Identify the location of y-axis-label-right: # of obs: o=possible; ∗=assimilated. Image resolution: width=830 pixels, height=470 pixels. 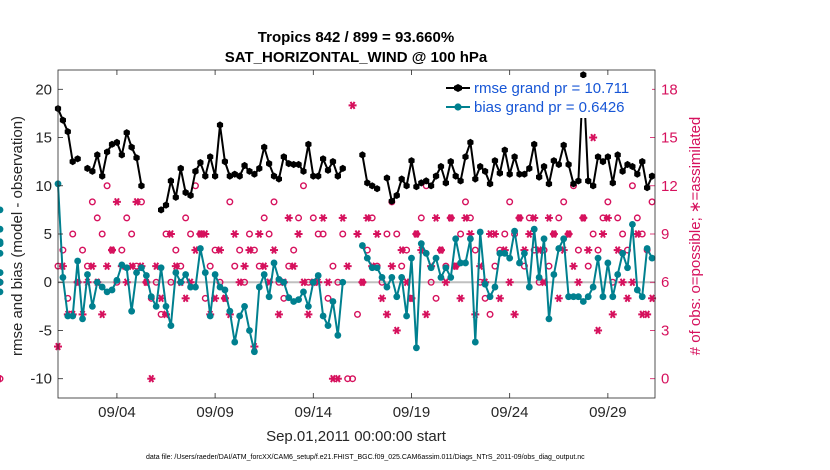
(695, 236).